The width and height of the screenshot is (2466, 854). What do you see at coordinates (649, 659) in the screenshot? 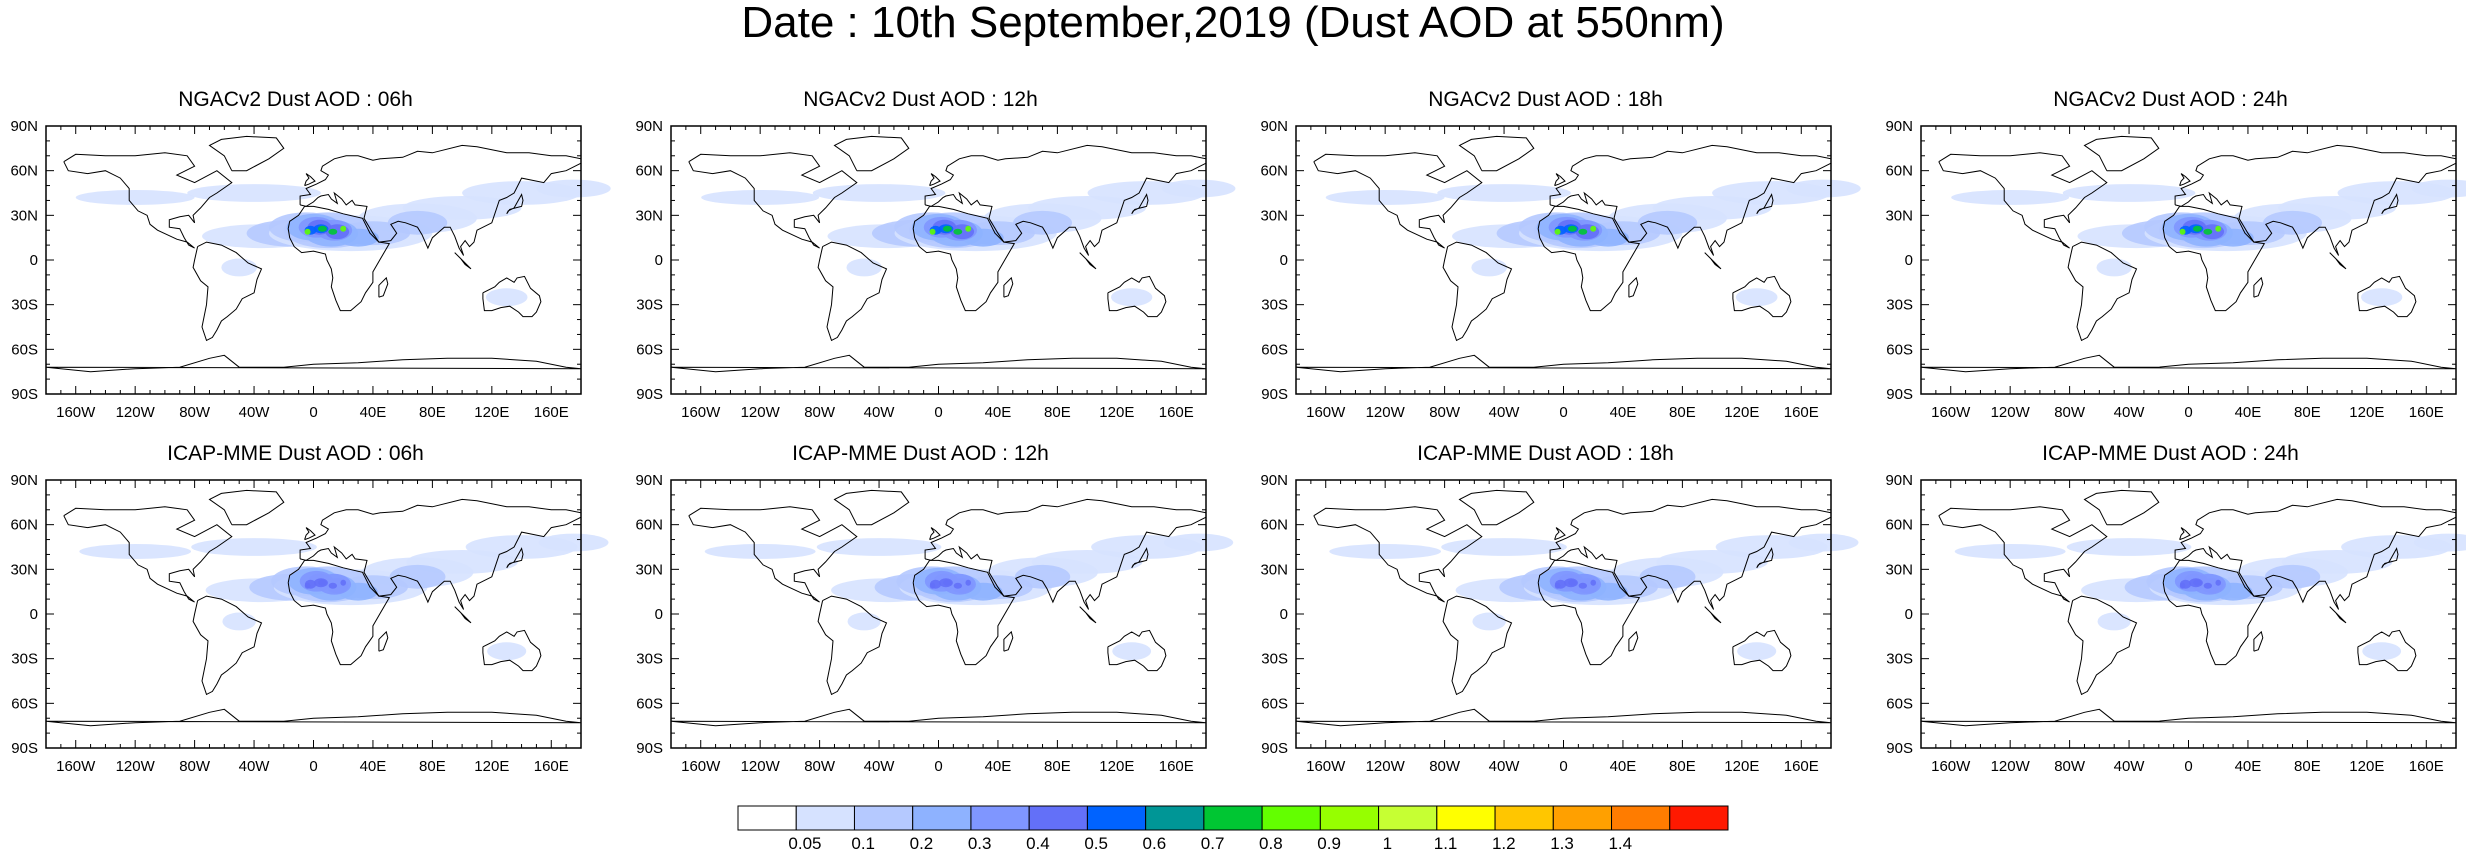
I see `lat-tick-label: 30S` at bounding box center [649, 659].